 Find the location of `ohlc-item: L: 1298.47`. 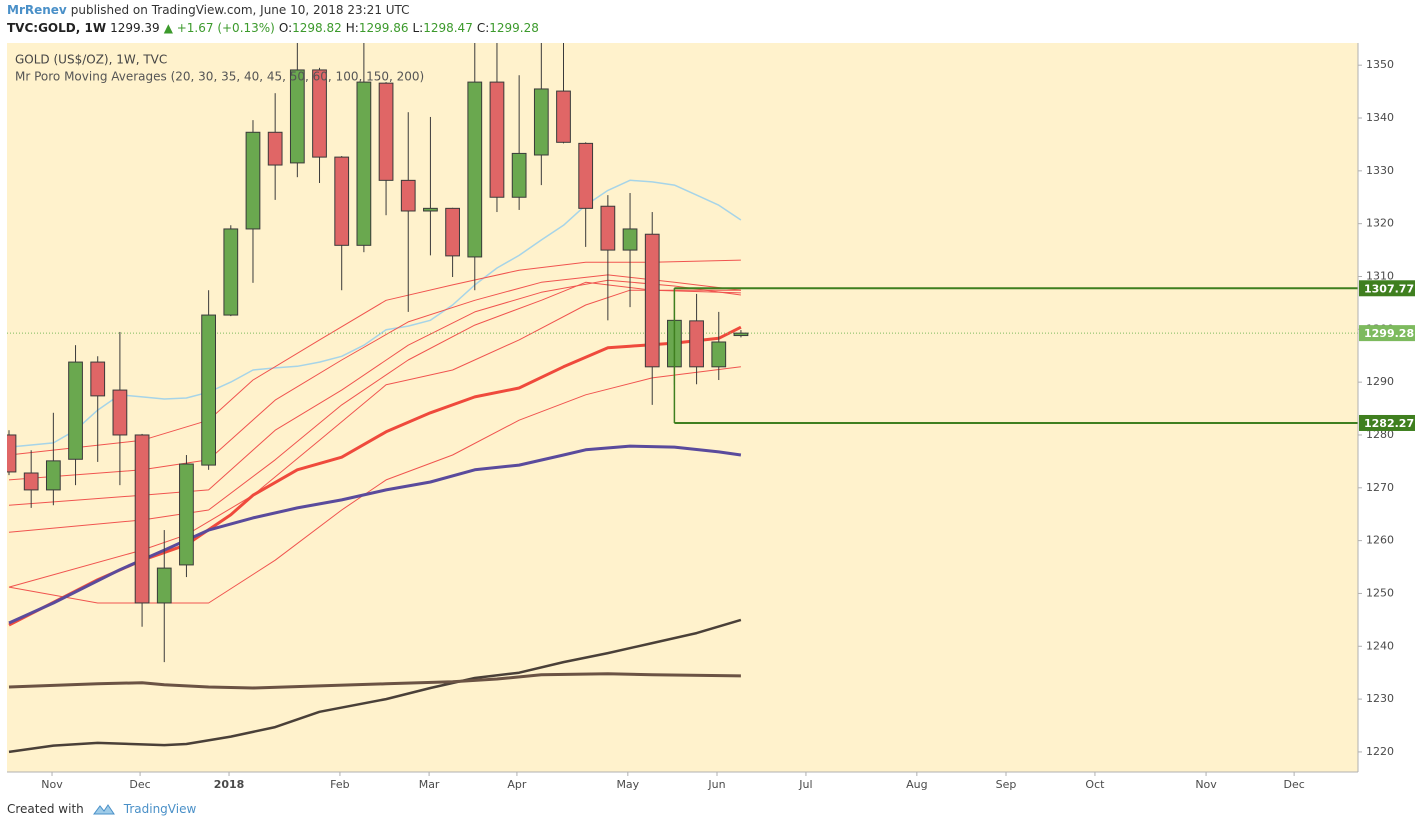

ohlc-item: L: 1298.47 is located at coordinates (442, 28).